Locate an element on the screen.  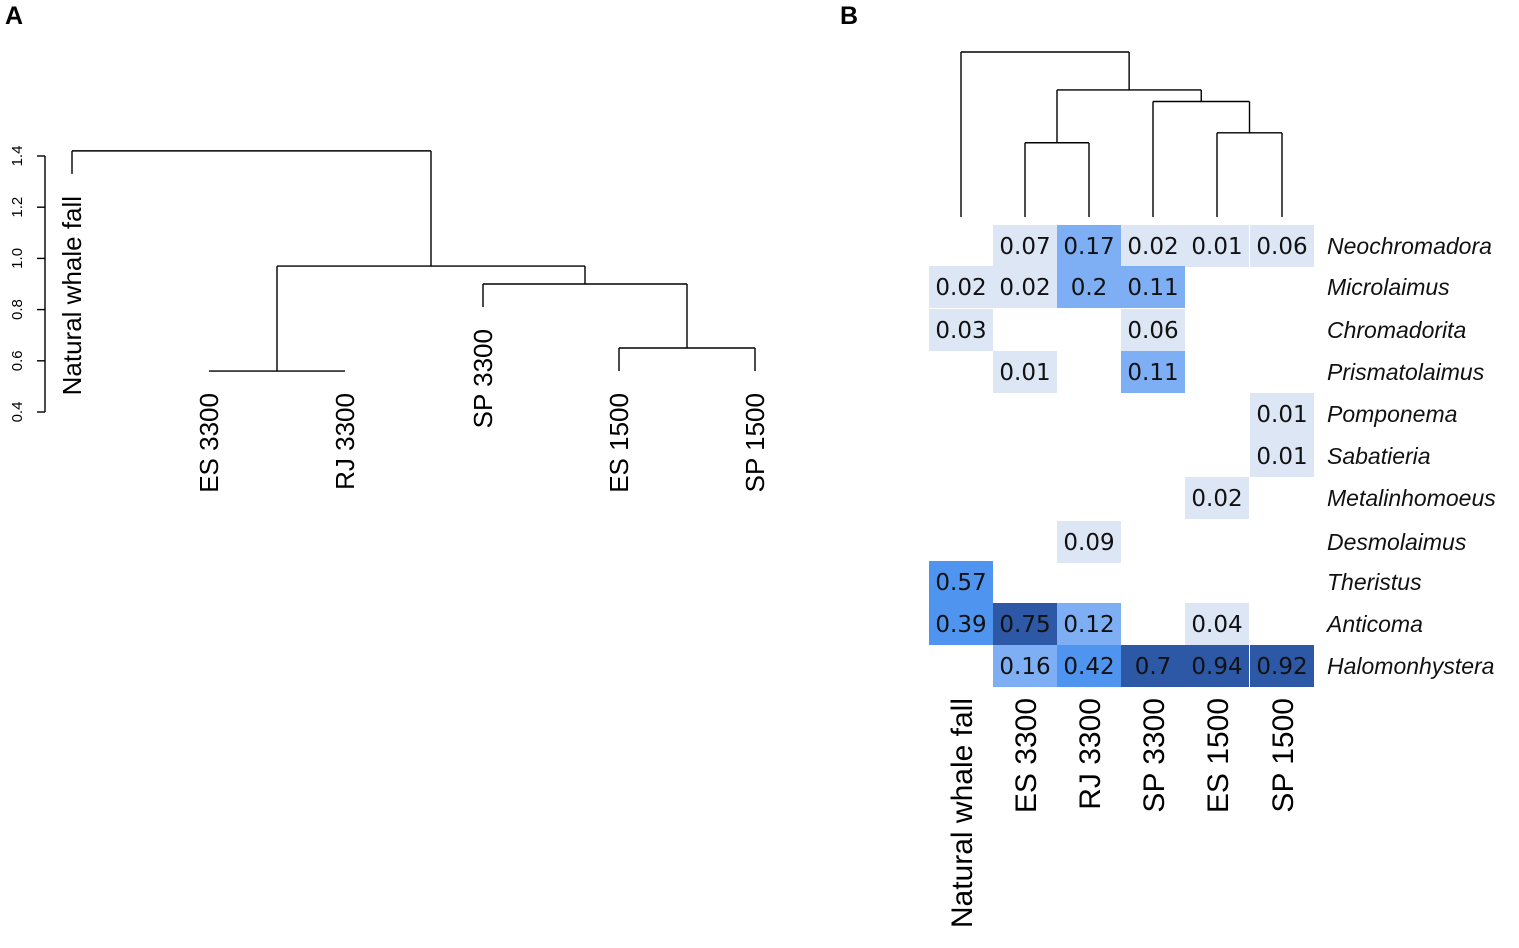
column-label: Natural whale fall is located at coordinates (962, 813).